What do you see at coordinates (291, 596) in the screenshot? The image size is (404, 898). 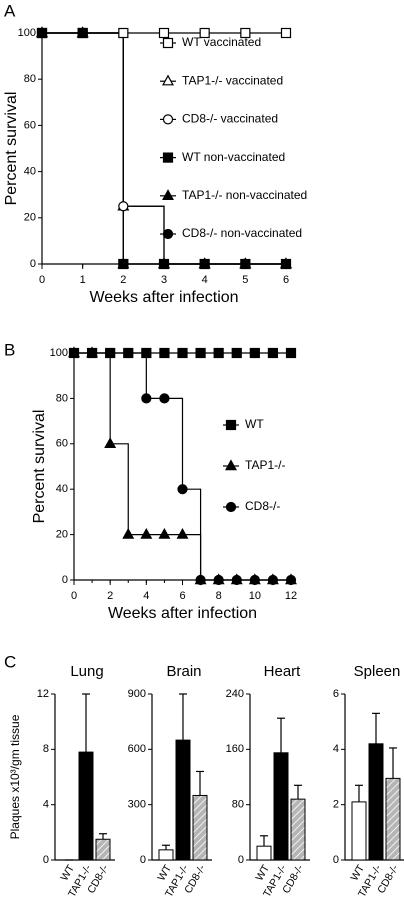 I see `x-tick-label: 12` at bounding box center [291, 596].